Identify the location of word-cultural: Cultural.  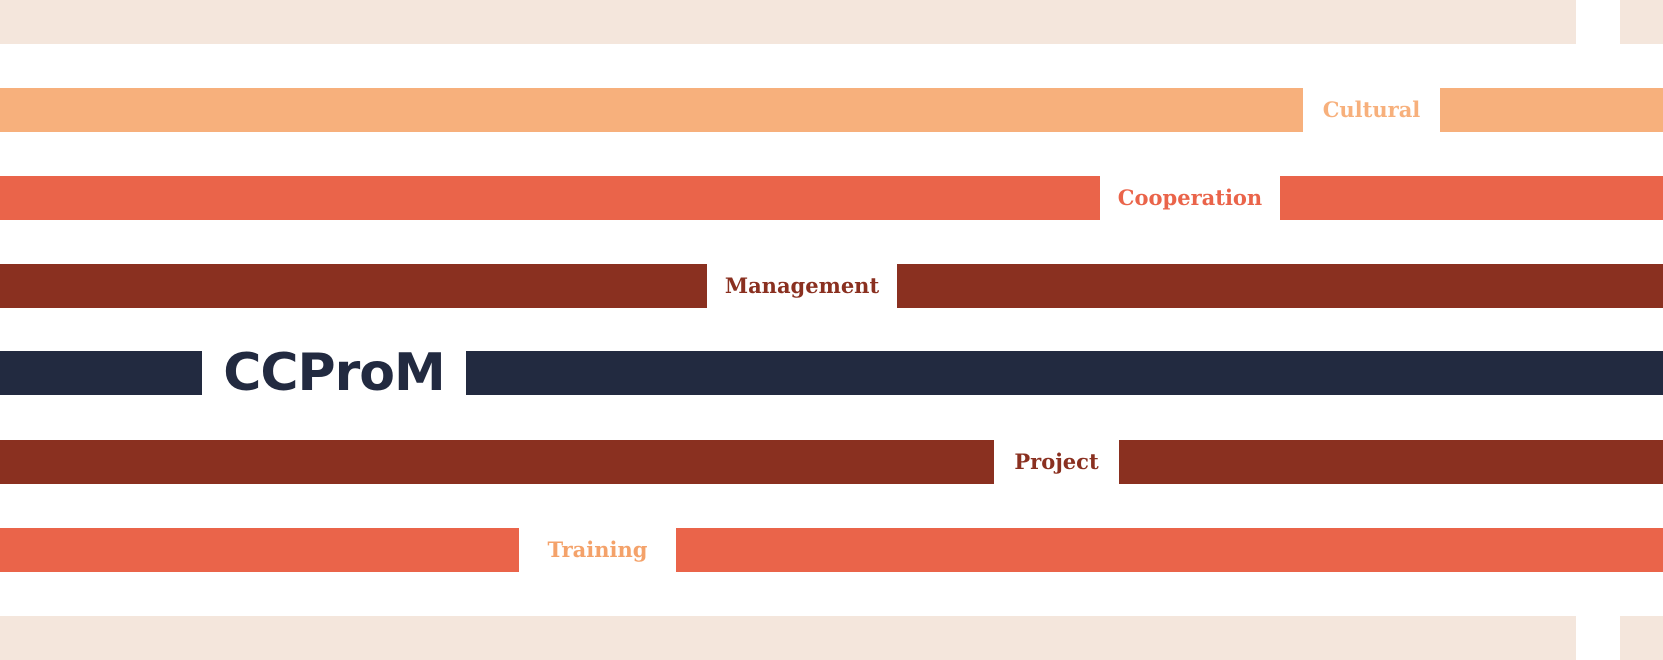
(1371, 109).